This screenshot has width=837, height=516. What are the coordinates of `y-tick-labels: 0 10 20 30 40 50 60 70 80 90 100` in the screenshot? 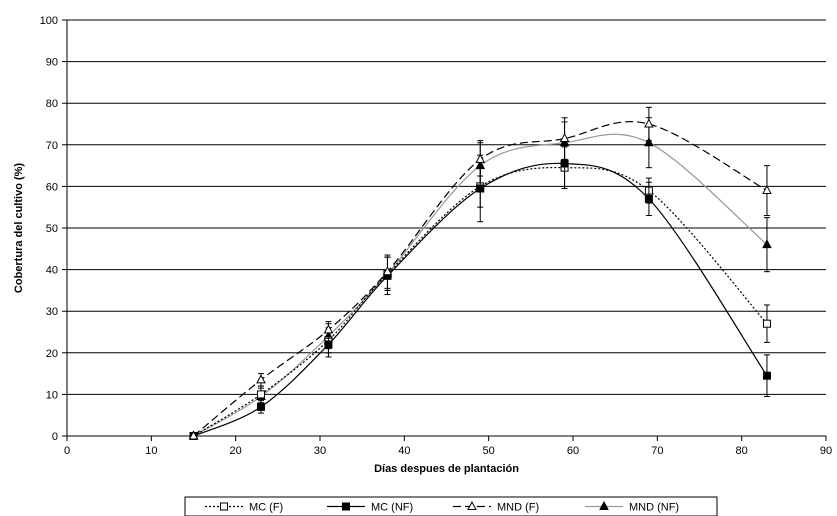 It's located at (49, 229).